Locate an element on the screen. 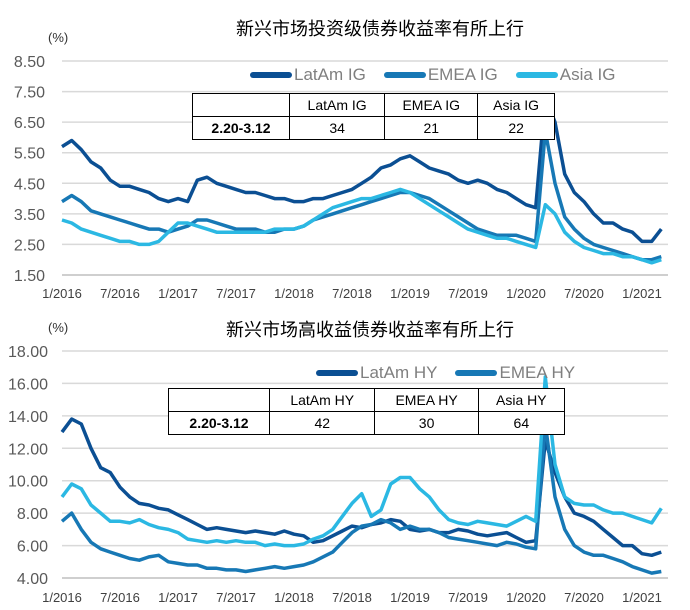 This screenshot has height=610, width=690. legend-item: LatAm IG is located at coordinates (308, 75).